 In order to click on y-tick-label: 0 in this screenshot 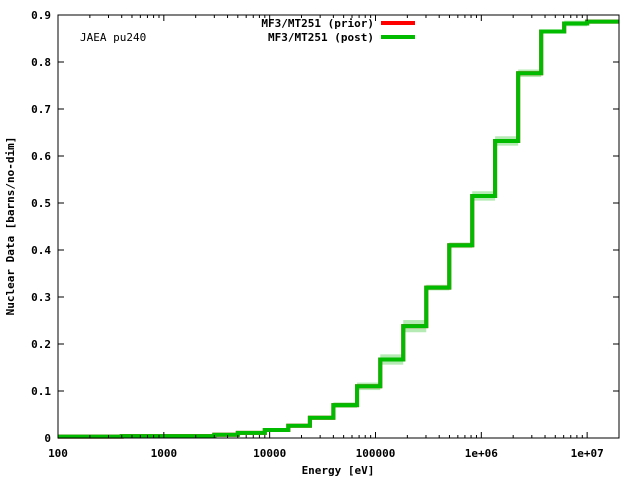, I will do `click(47, 438)`.